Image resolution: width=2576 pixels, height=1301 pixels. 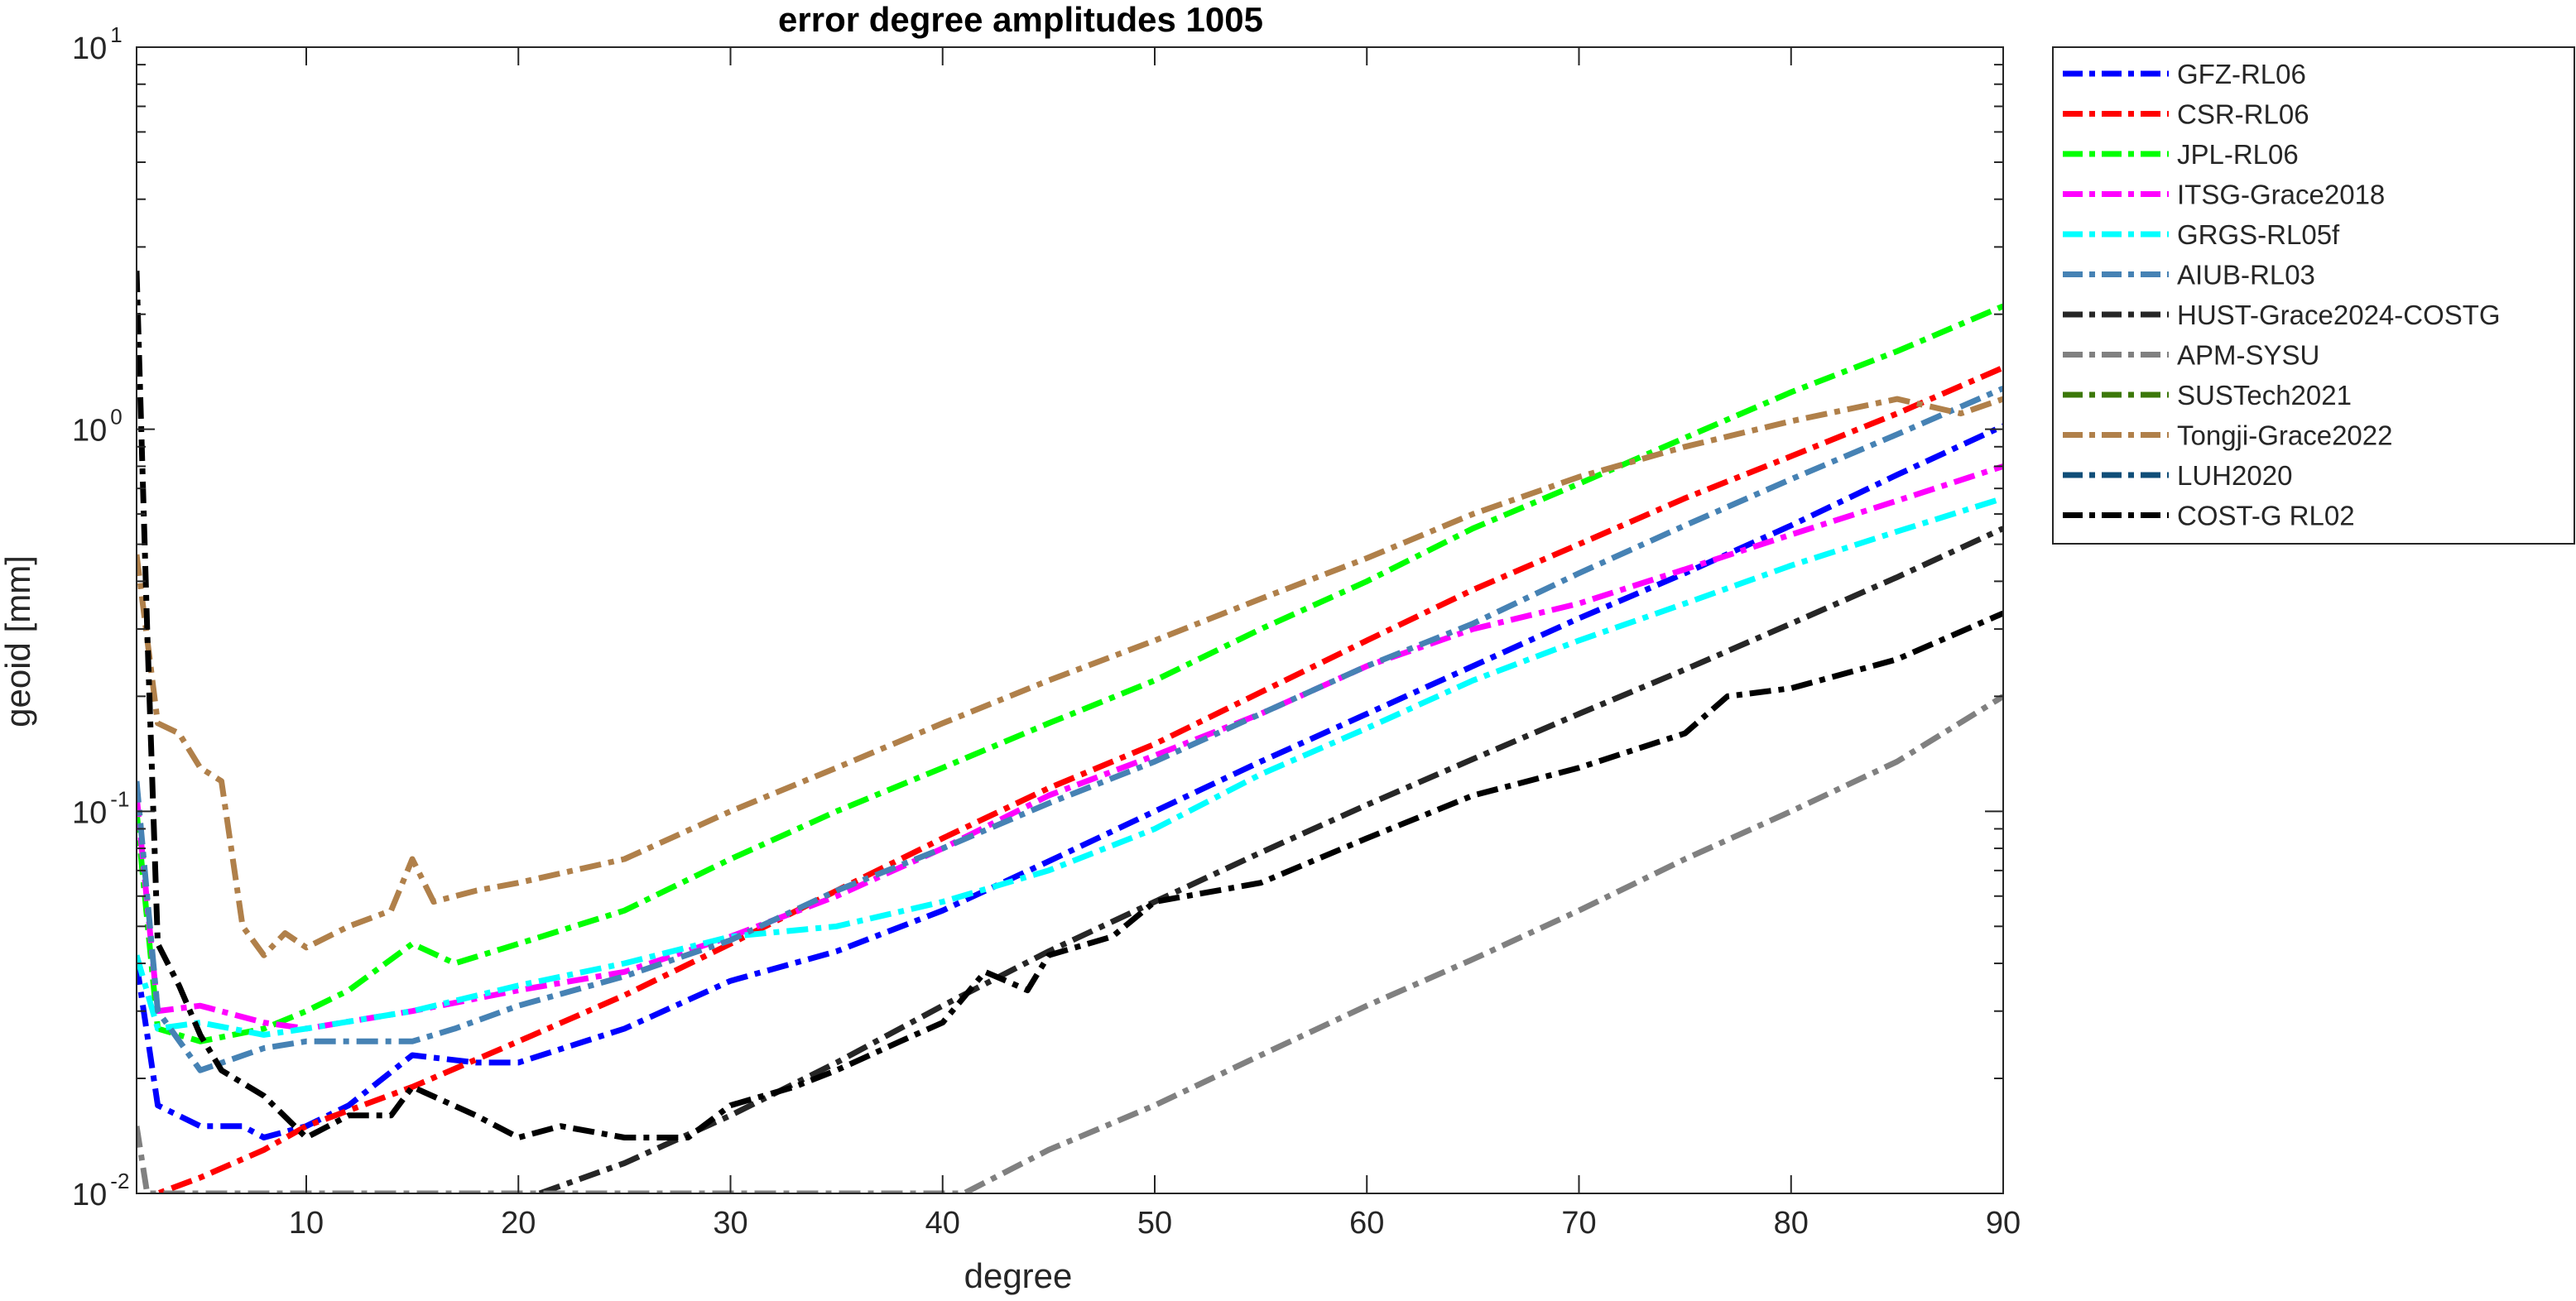 I want to click on x-tick-label: 50, so click(x=1154, y=1223).